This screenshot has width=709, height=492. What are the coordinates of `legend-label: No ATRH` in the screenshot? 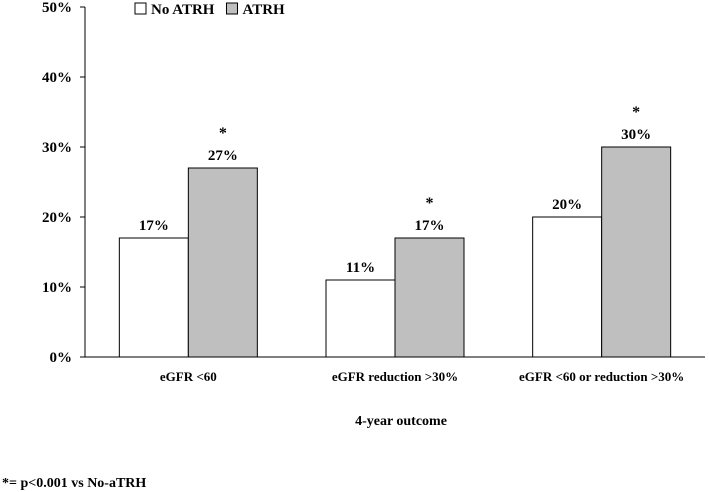 It's located at (183, 10).